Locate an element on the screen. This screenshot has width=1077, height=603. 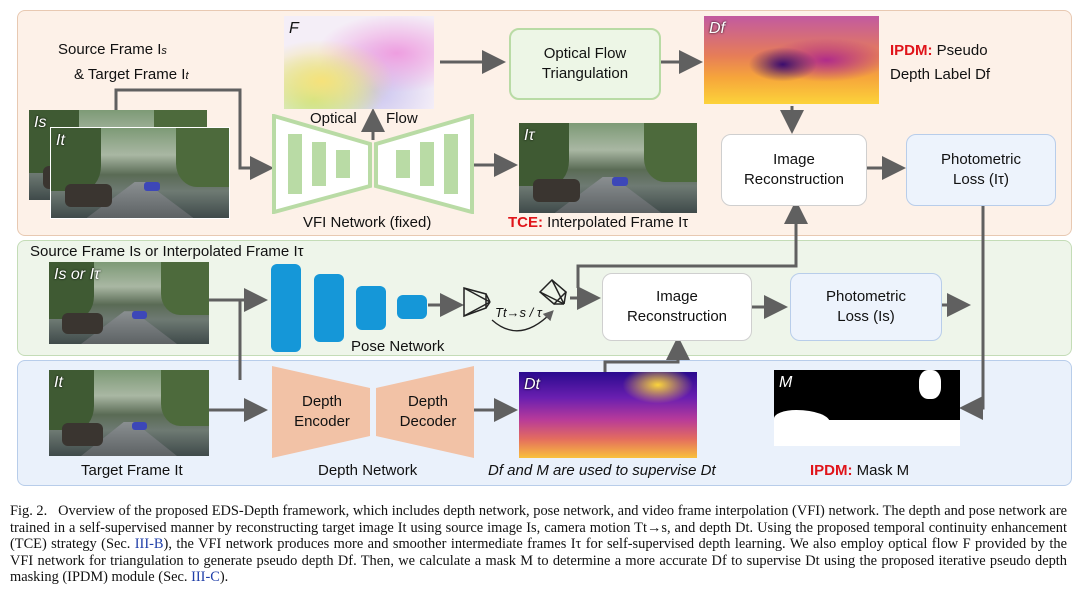
optical-label: Optical is located at coordinates (333, 118).